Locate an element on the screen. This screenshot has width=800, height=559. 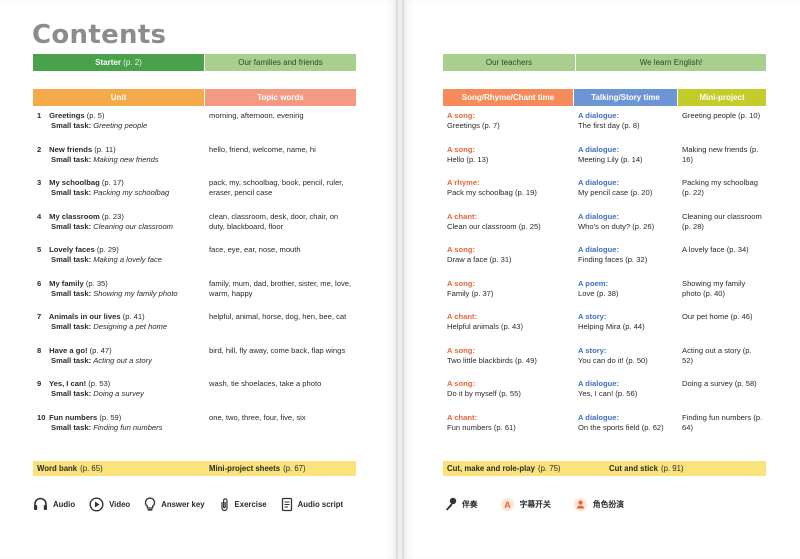
song-cell: A song: Two little blackbirds (p. 49) is located at coordinates (508, 358).